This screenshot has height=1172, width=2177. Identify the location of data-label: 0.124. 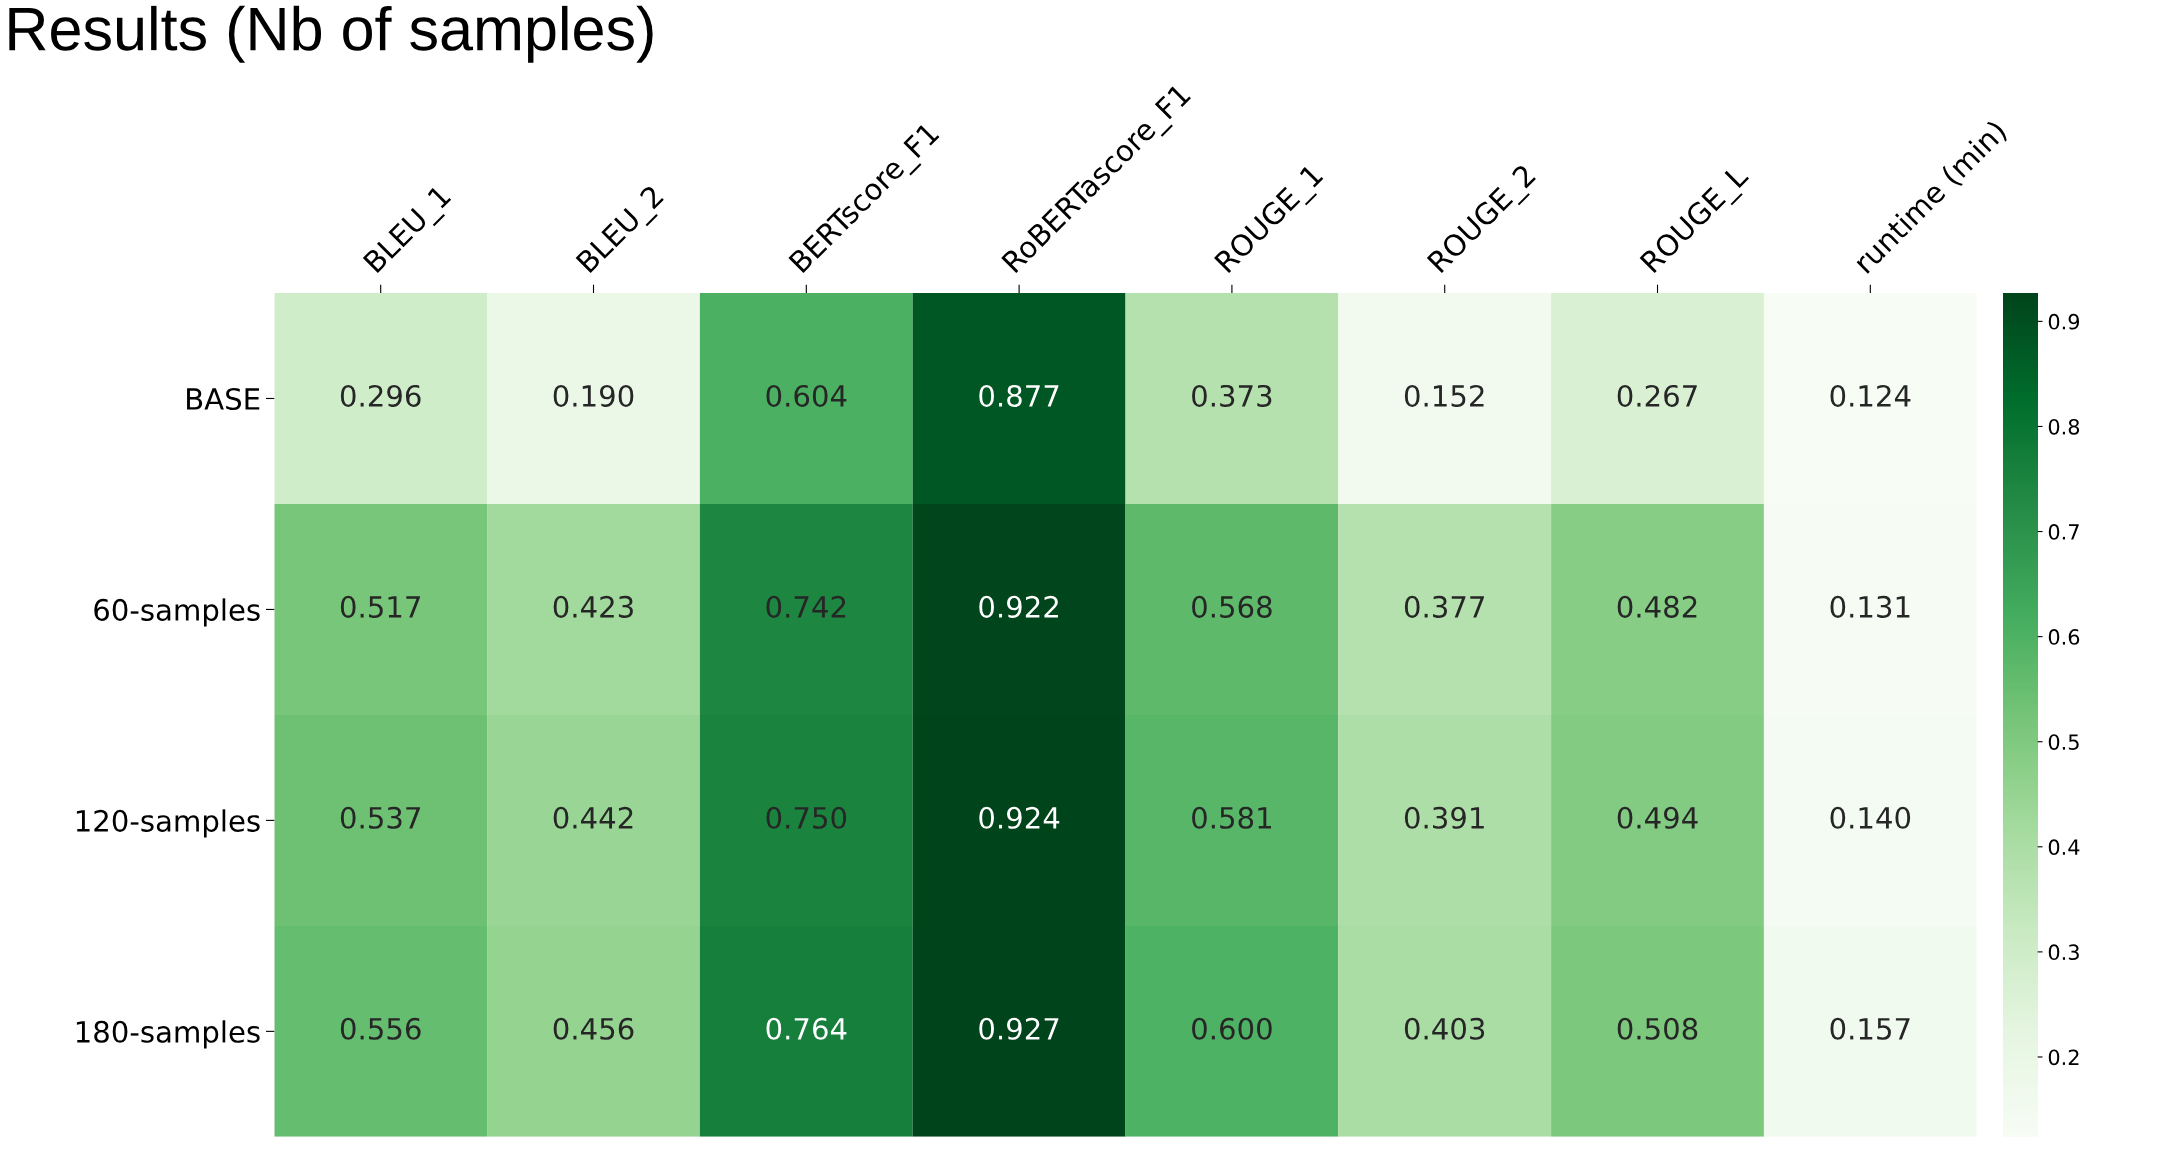
(1870, 395).